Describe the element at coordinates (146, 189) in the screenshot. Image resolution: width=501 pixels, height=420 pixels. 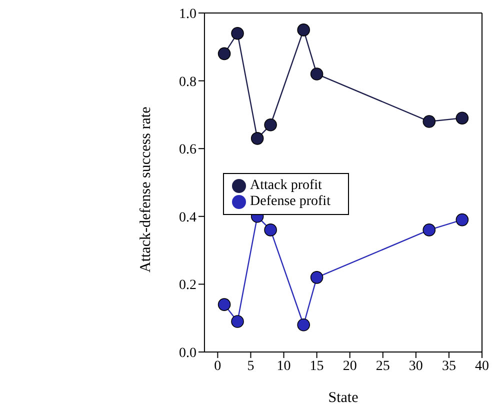
I see `y-axis-title: Attack-defense success rate` at that location.